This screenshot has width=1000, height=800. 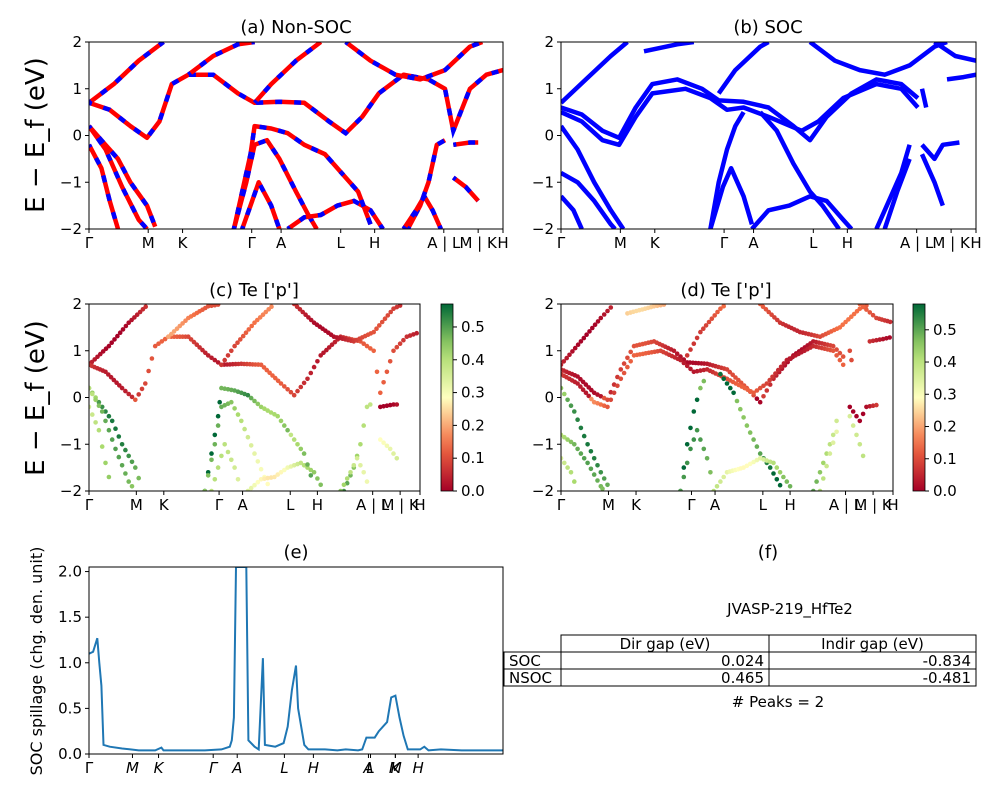 I want to click on panel-c-ytick-label: 1, so click(x=77, y=351).